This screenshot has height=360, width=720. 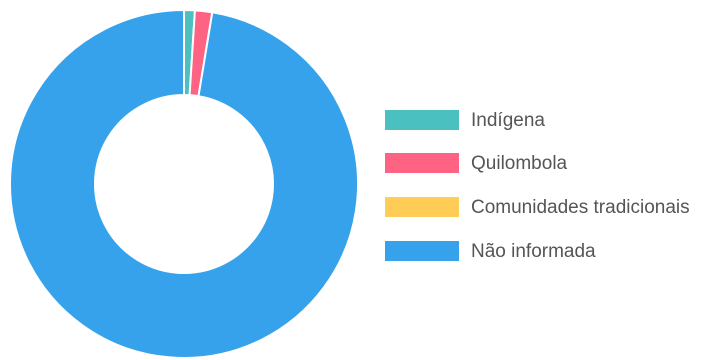 What do you see at coordinates (519, 163) in the screenshot?
I see `legend-label-quilombola: Quilombola` at bounding box center [519, 163].